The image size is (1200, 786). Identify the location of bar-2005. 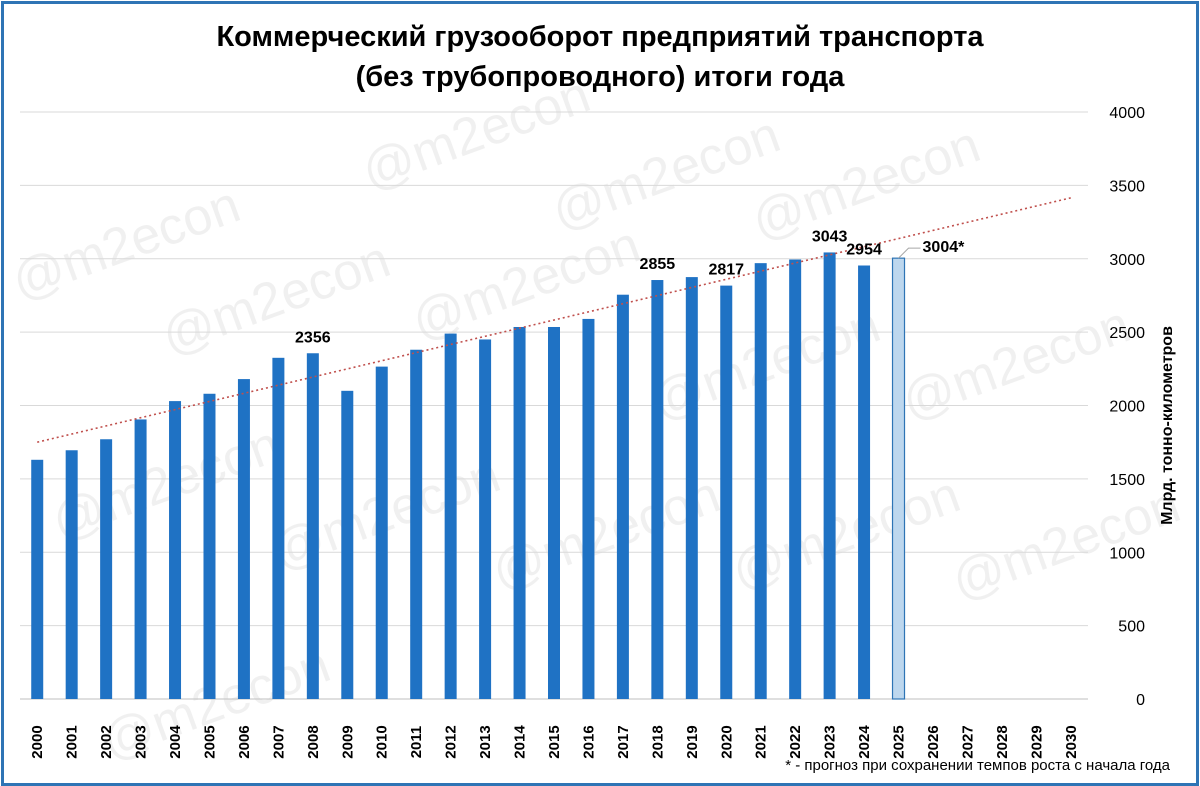
(209, 546).